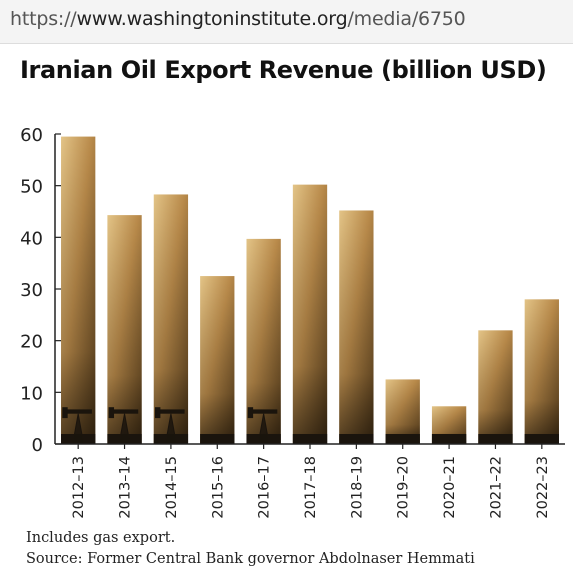 This screenshot has height=575, width=573. Describe the element at coordinates (449, 425) in the screenshot. I see `bar-2020–21` at that location.